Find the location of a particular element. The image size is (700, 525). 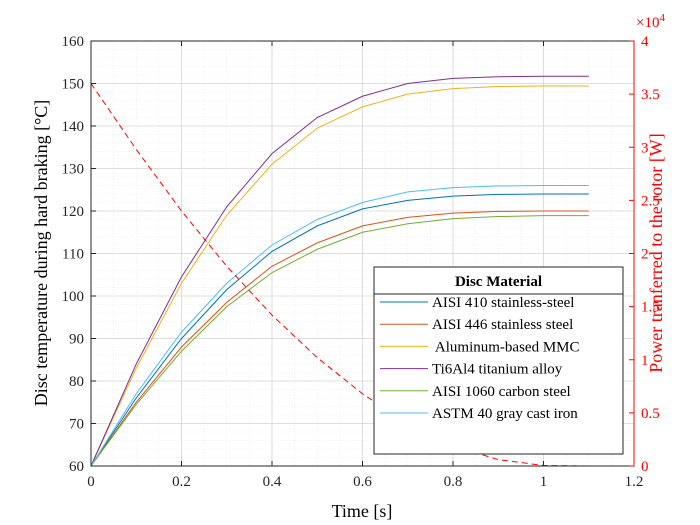

legend-entry: AISI 446 stainless steel is located at coordinates (502, 325).